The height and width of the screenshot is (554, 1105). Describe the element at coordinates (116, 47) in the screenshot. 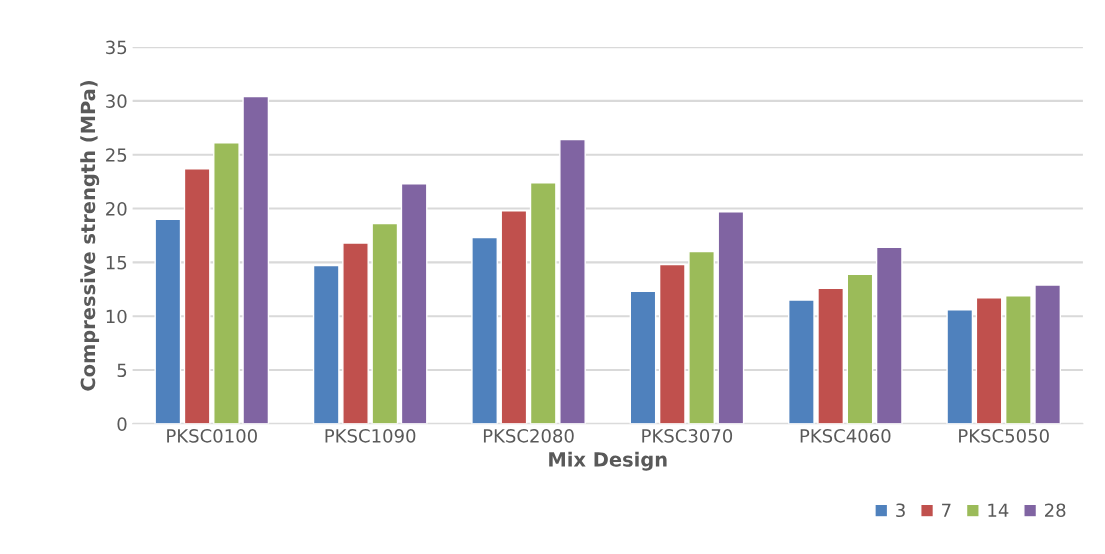

I see `y-tick-label: 35` at that location.